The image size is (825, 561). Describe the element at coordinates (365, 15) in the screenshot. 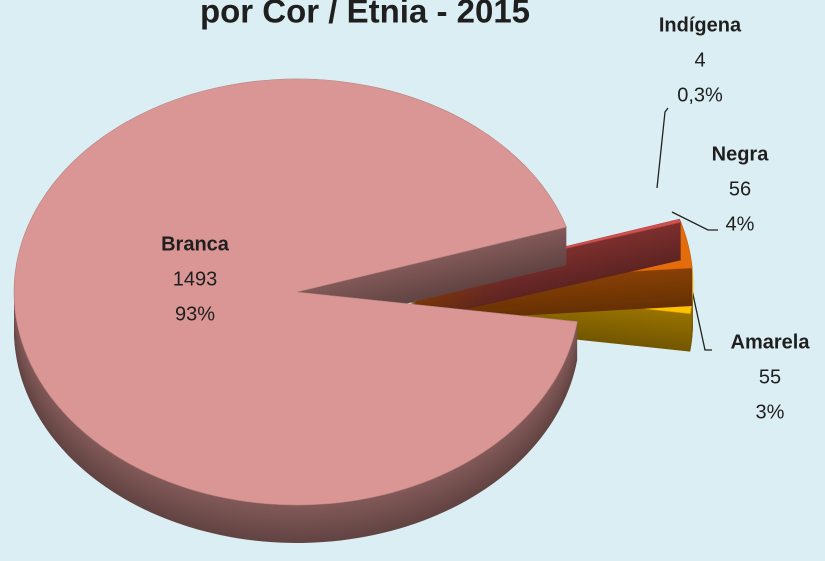

I see `chart-title: por Cor / Etnia - 2015` at that location.